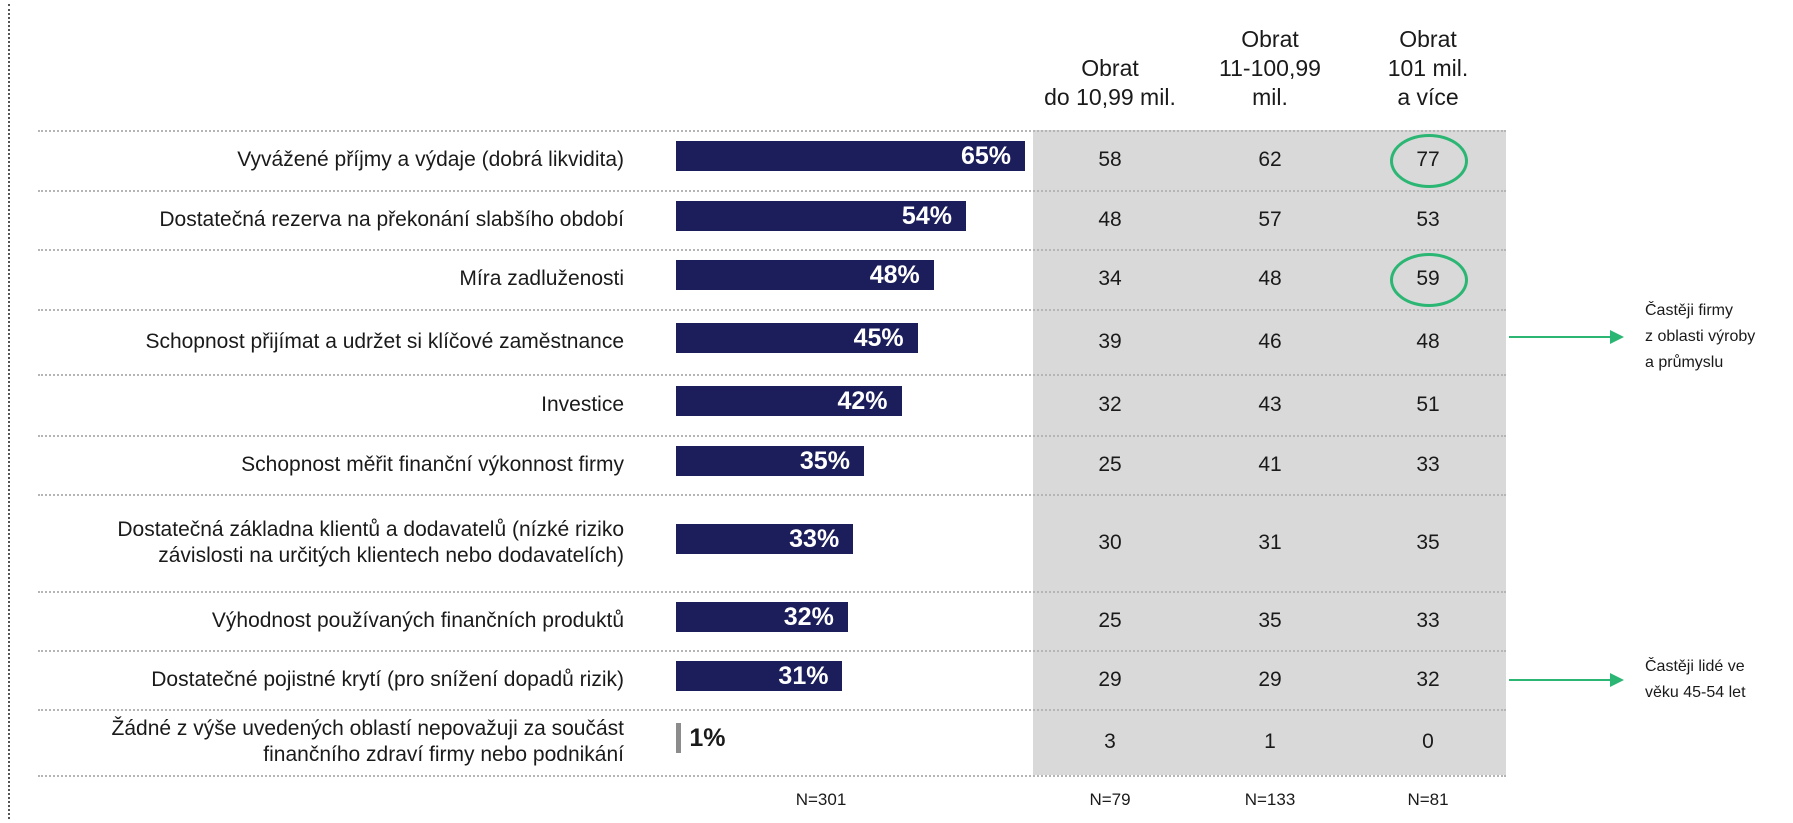 Image resolution: width=1793 pixels, height=823 pixels. Describe the element at coordinates (1110, 799) in the screenshot. I see `n-label: N=79` at that location.